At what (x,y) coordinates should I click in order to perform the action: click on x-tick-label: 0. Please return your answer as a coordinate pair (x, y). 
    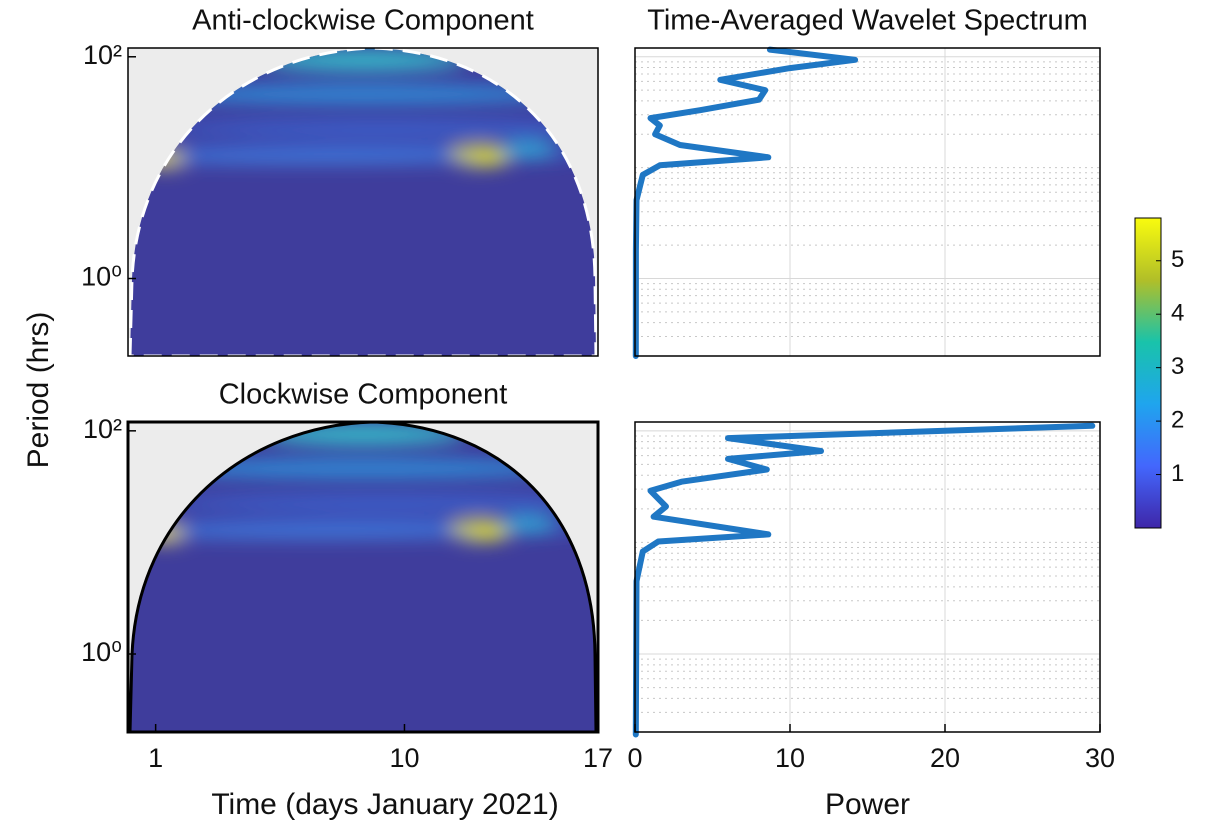
    Looking at the image, I should click on (634, 758).